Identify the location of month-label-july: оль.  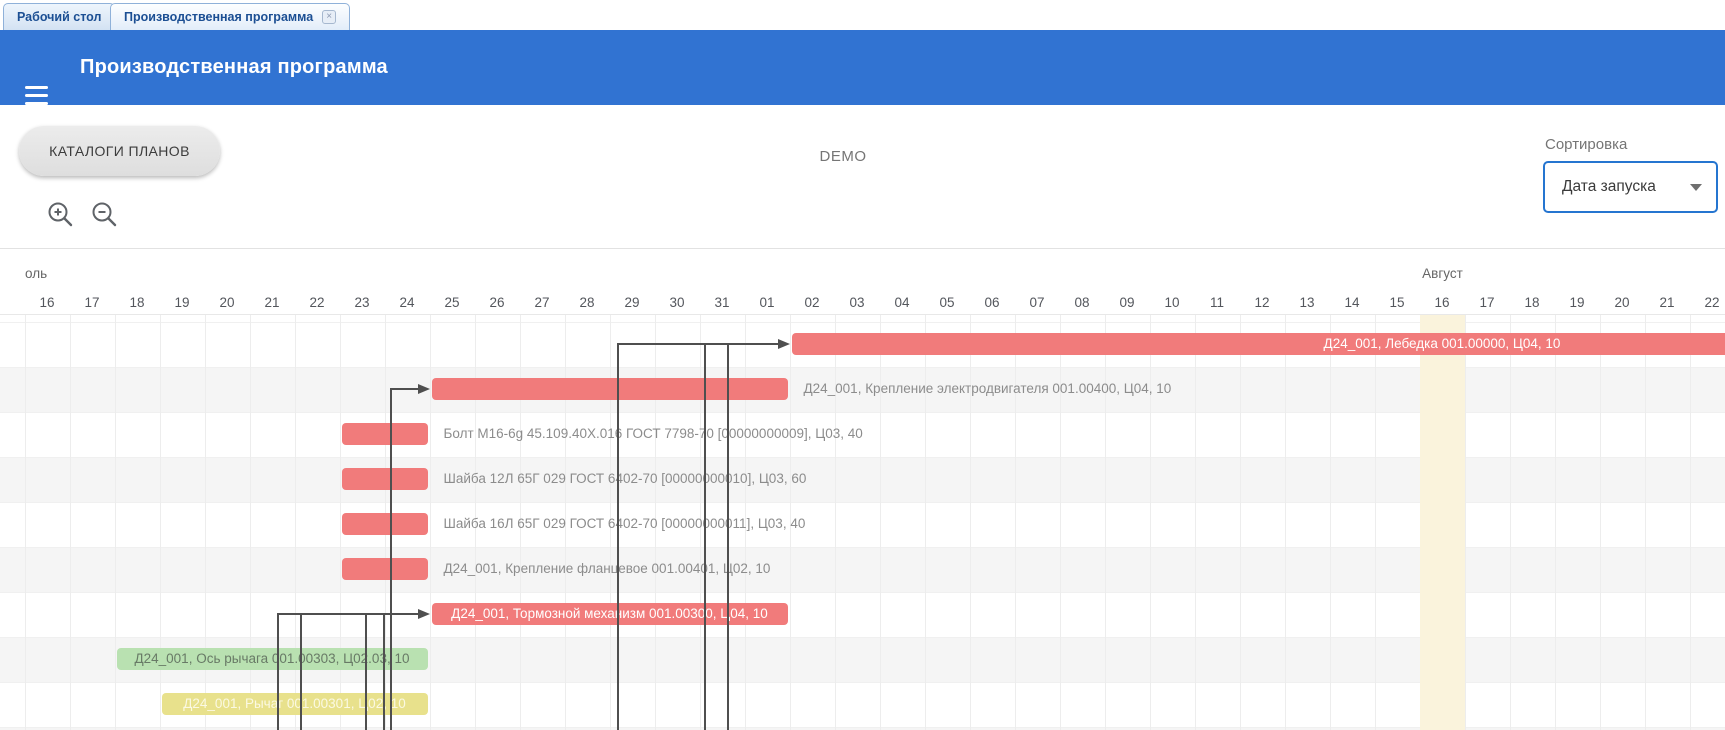
(36, 273).